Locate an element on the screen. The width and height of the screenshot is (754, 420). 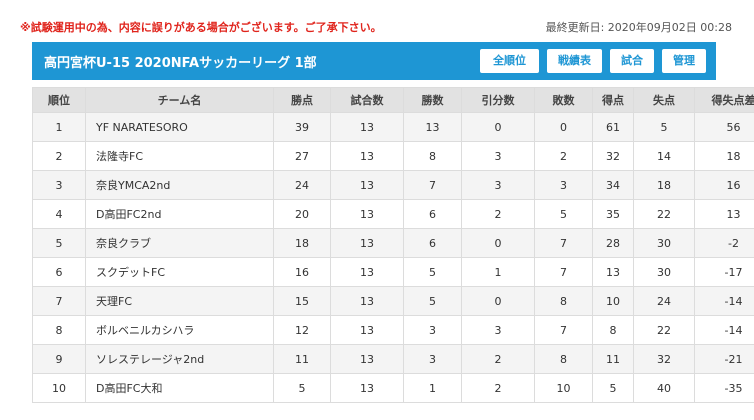
cell-goals-against: 14 is located at coordinates (664, 156).